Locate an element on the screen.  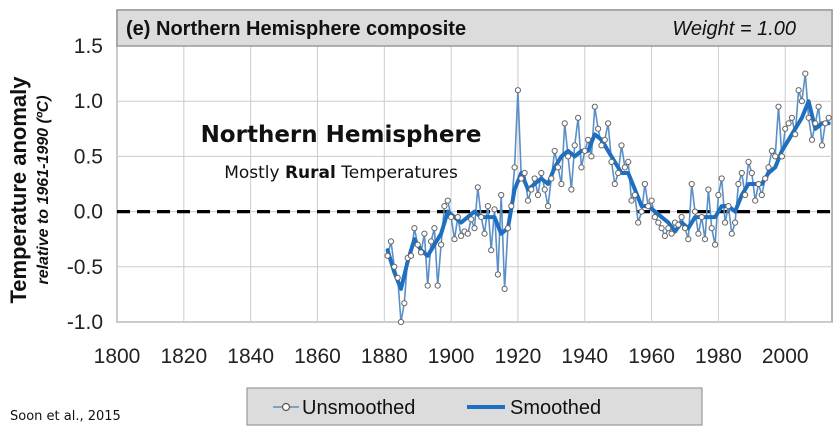
legend-unsmoothed-marker is located at coordinates (286, 407).